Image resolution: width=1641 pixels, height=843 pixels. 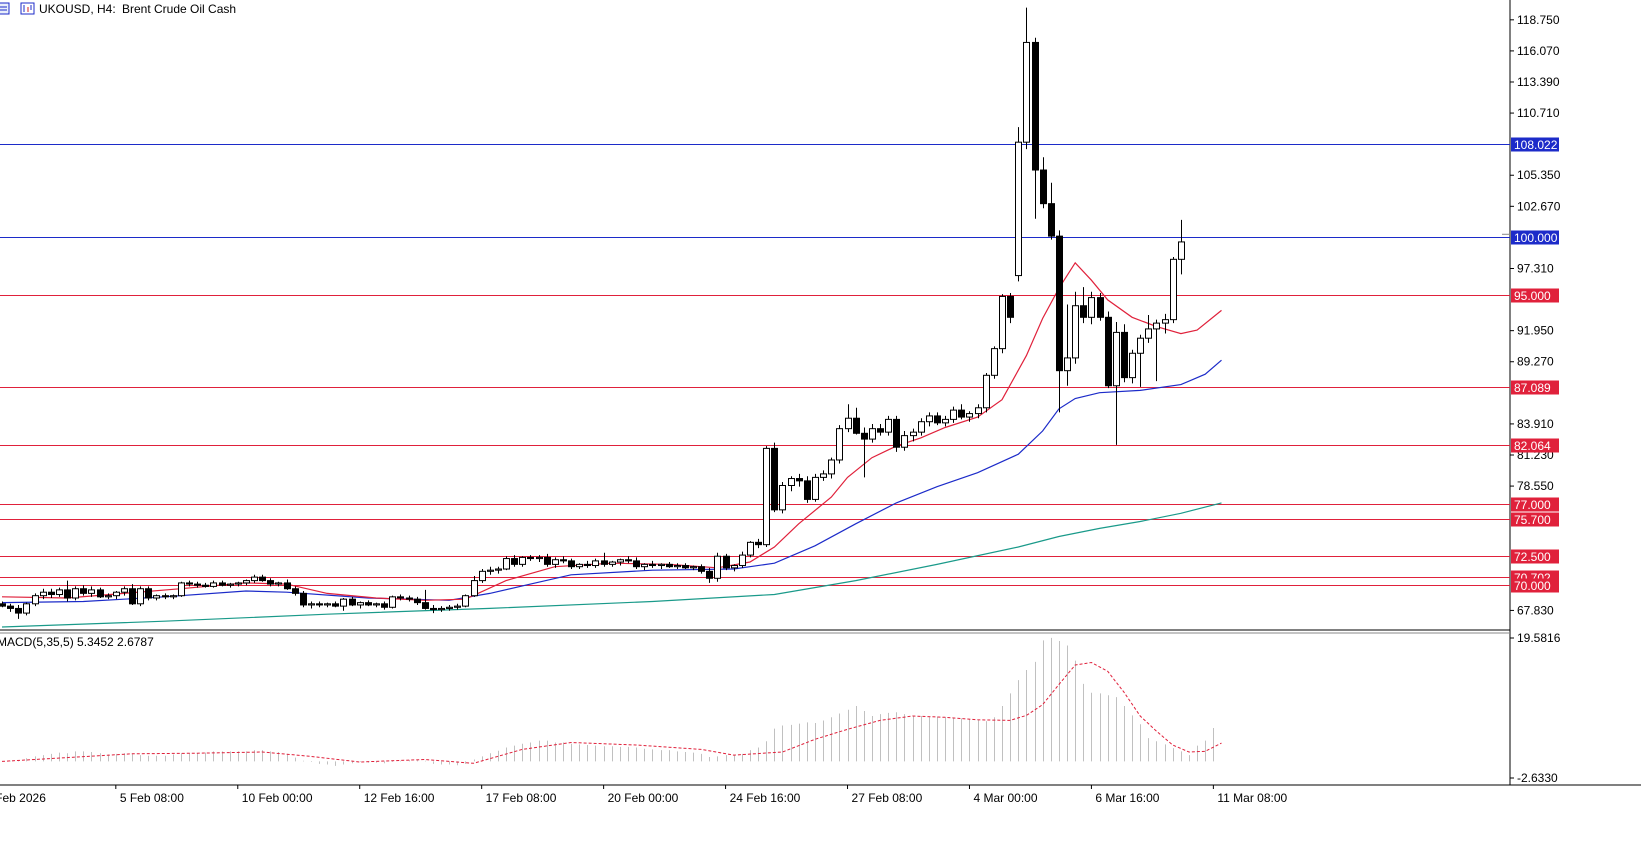 What do you see at coordinates (521, 798) in the screenshot?
I see `time-tick-label: 17 Feb 08:00` at bounding box center [521, 798].